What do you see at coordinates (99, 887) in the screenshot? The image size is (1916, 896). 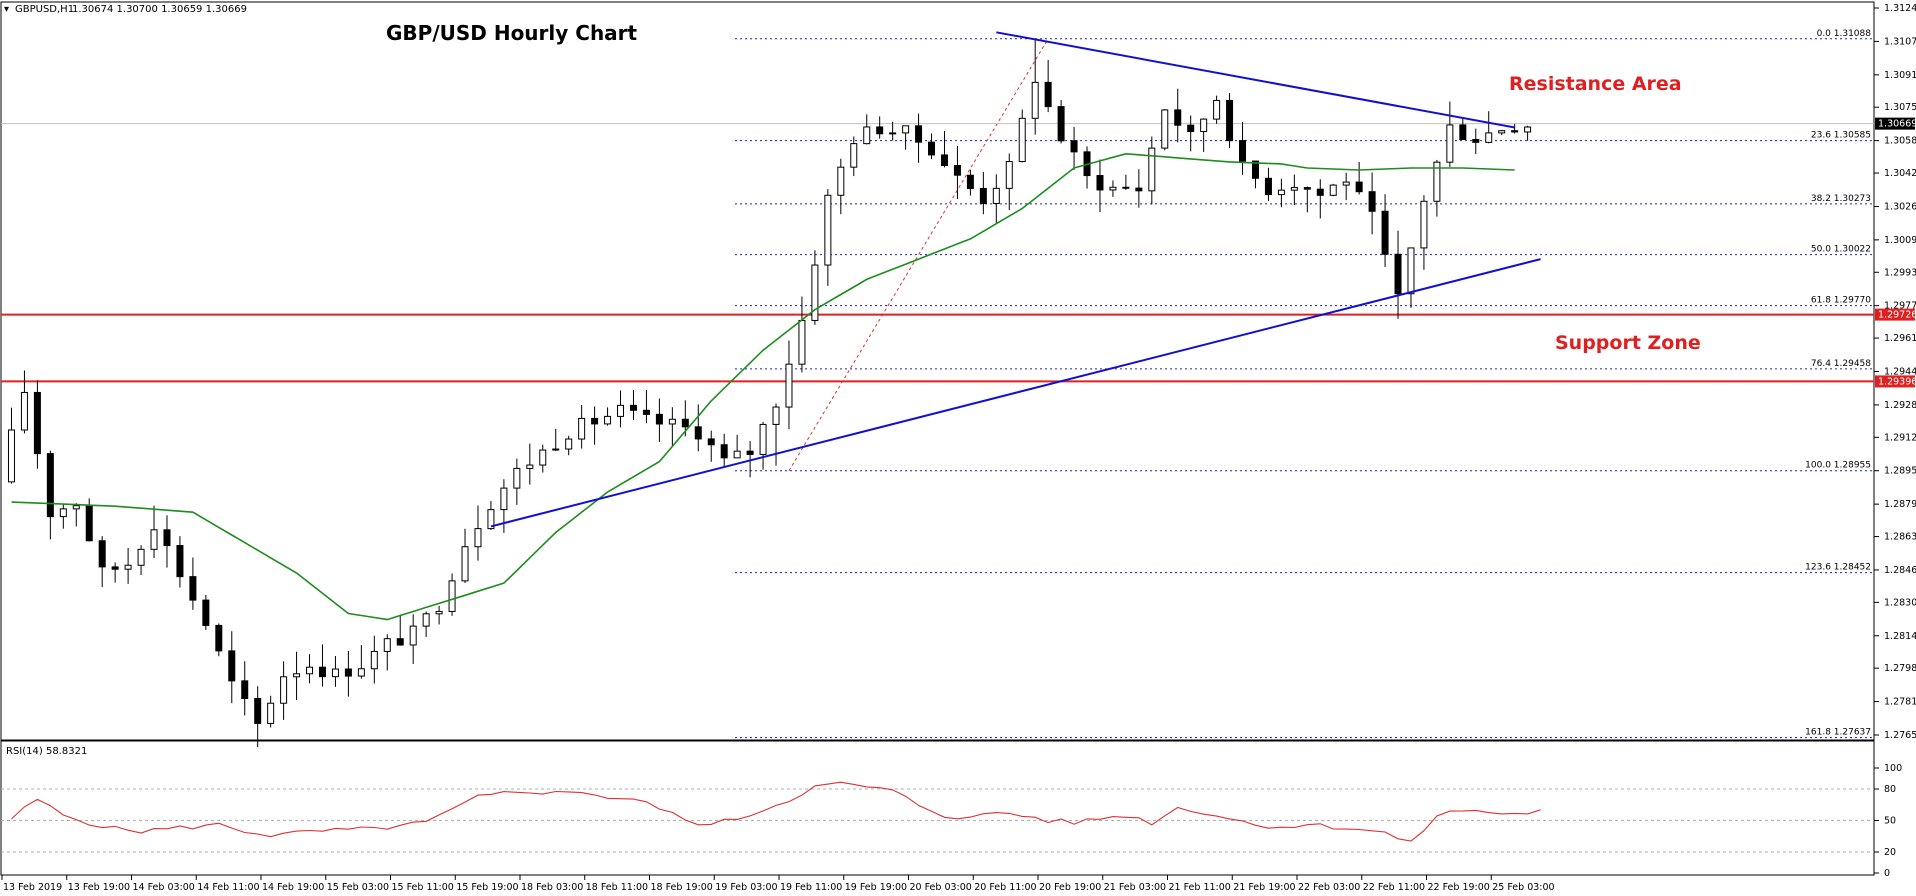 I see `time-tick-label: 13 Feb 19:00` at bounding box center [99, 887].